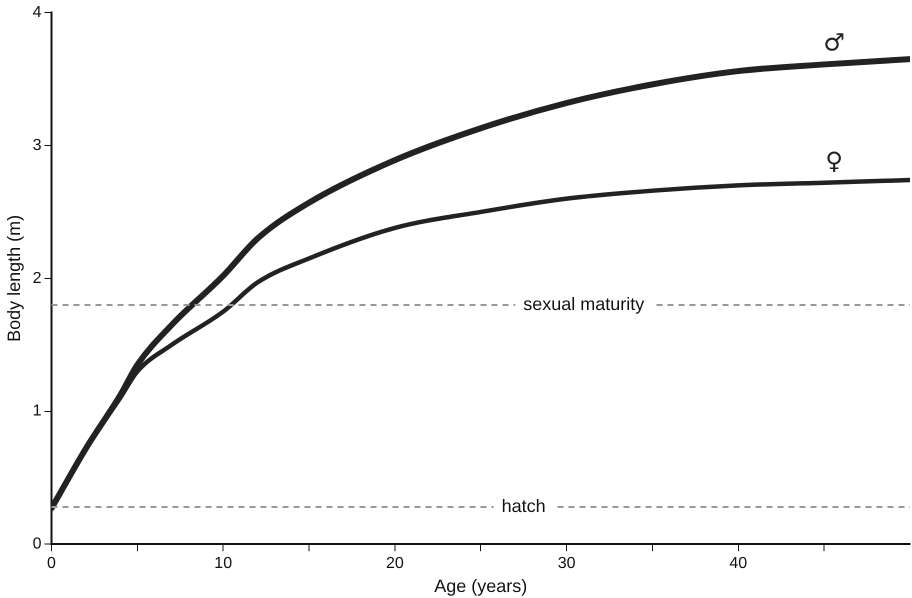 The width and height of the screenshot is (912, 598). Describe the element at coordinates (37, 145) in the screenshot. I see `y-tick-label: 3` at that location.